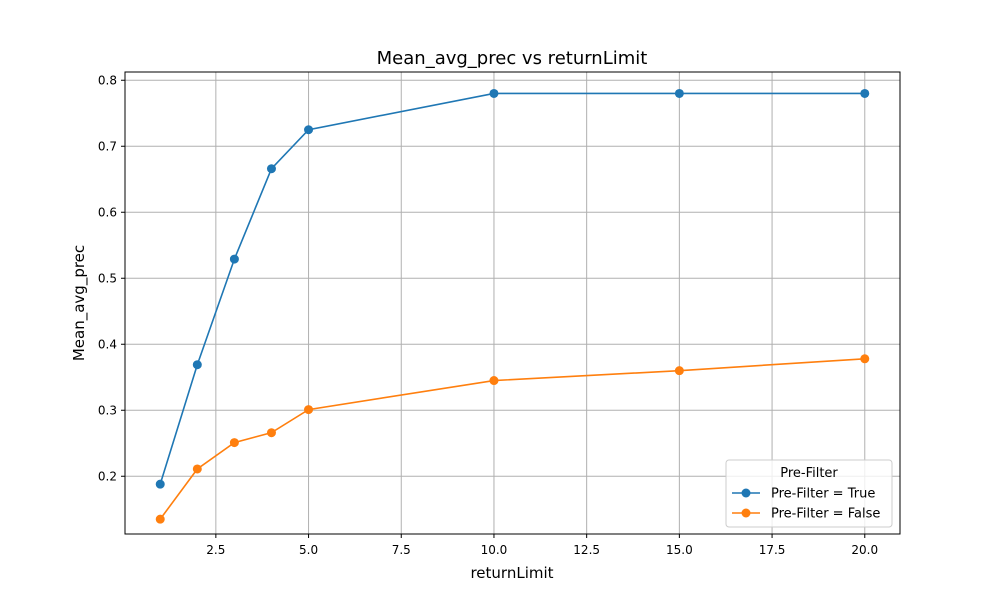  What do you see at coordinates (107, 344) in the screenshot?
I see `y-tick-label: 0.4` at bounding box center [107, 344].